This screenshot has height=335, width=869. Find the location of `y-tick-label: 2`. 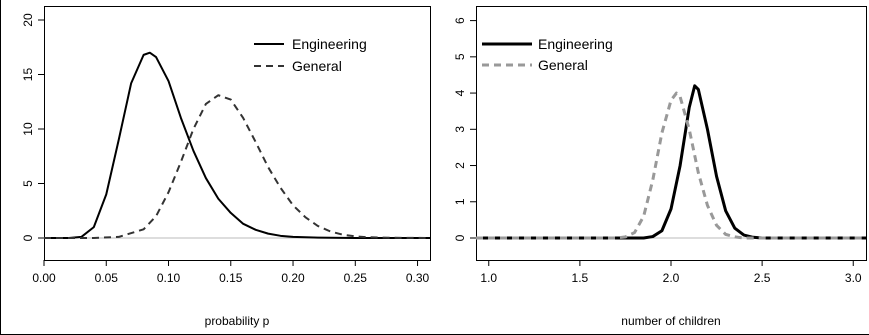

y-tick-label: 2 is located at coordinates (460, 165).